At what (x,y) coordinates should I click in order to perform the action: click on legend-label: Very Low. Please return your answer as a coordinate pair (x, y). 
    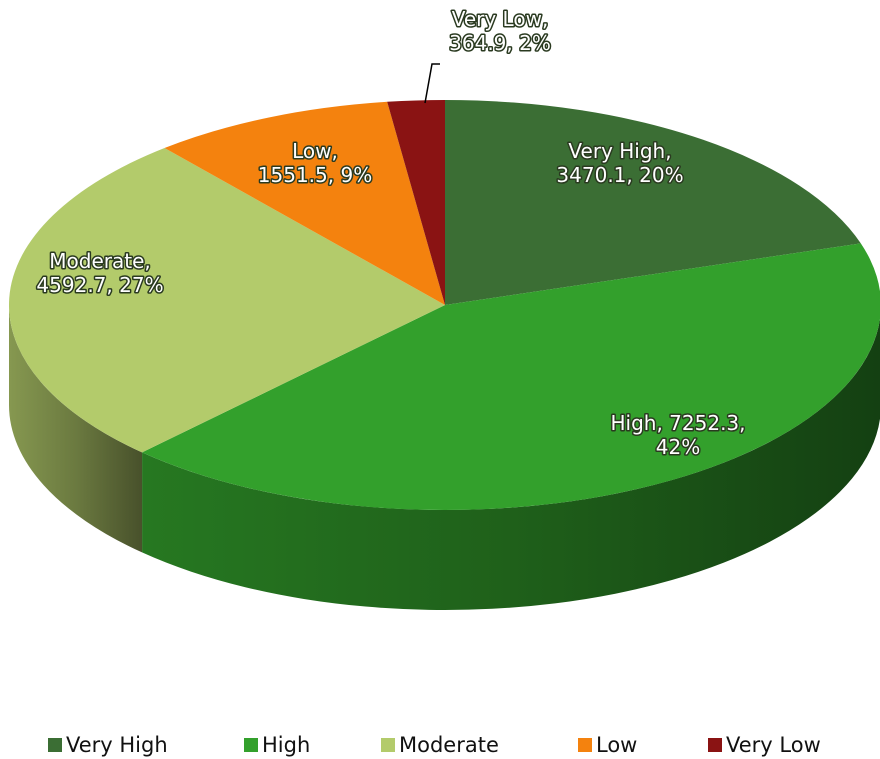
    Looking at the image, I should click on (773, 745).